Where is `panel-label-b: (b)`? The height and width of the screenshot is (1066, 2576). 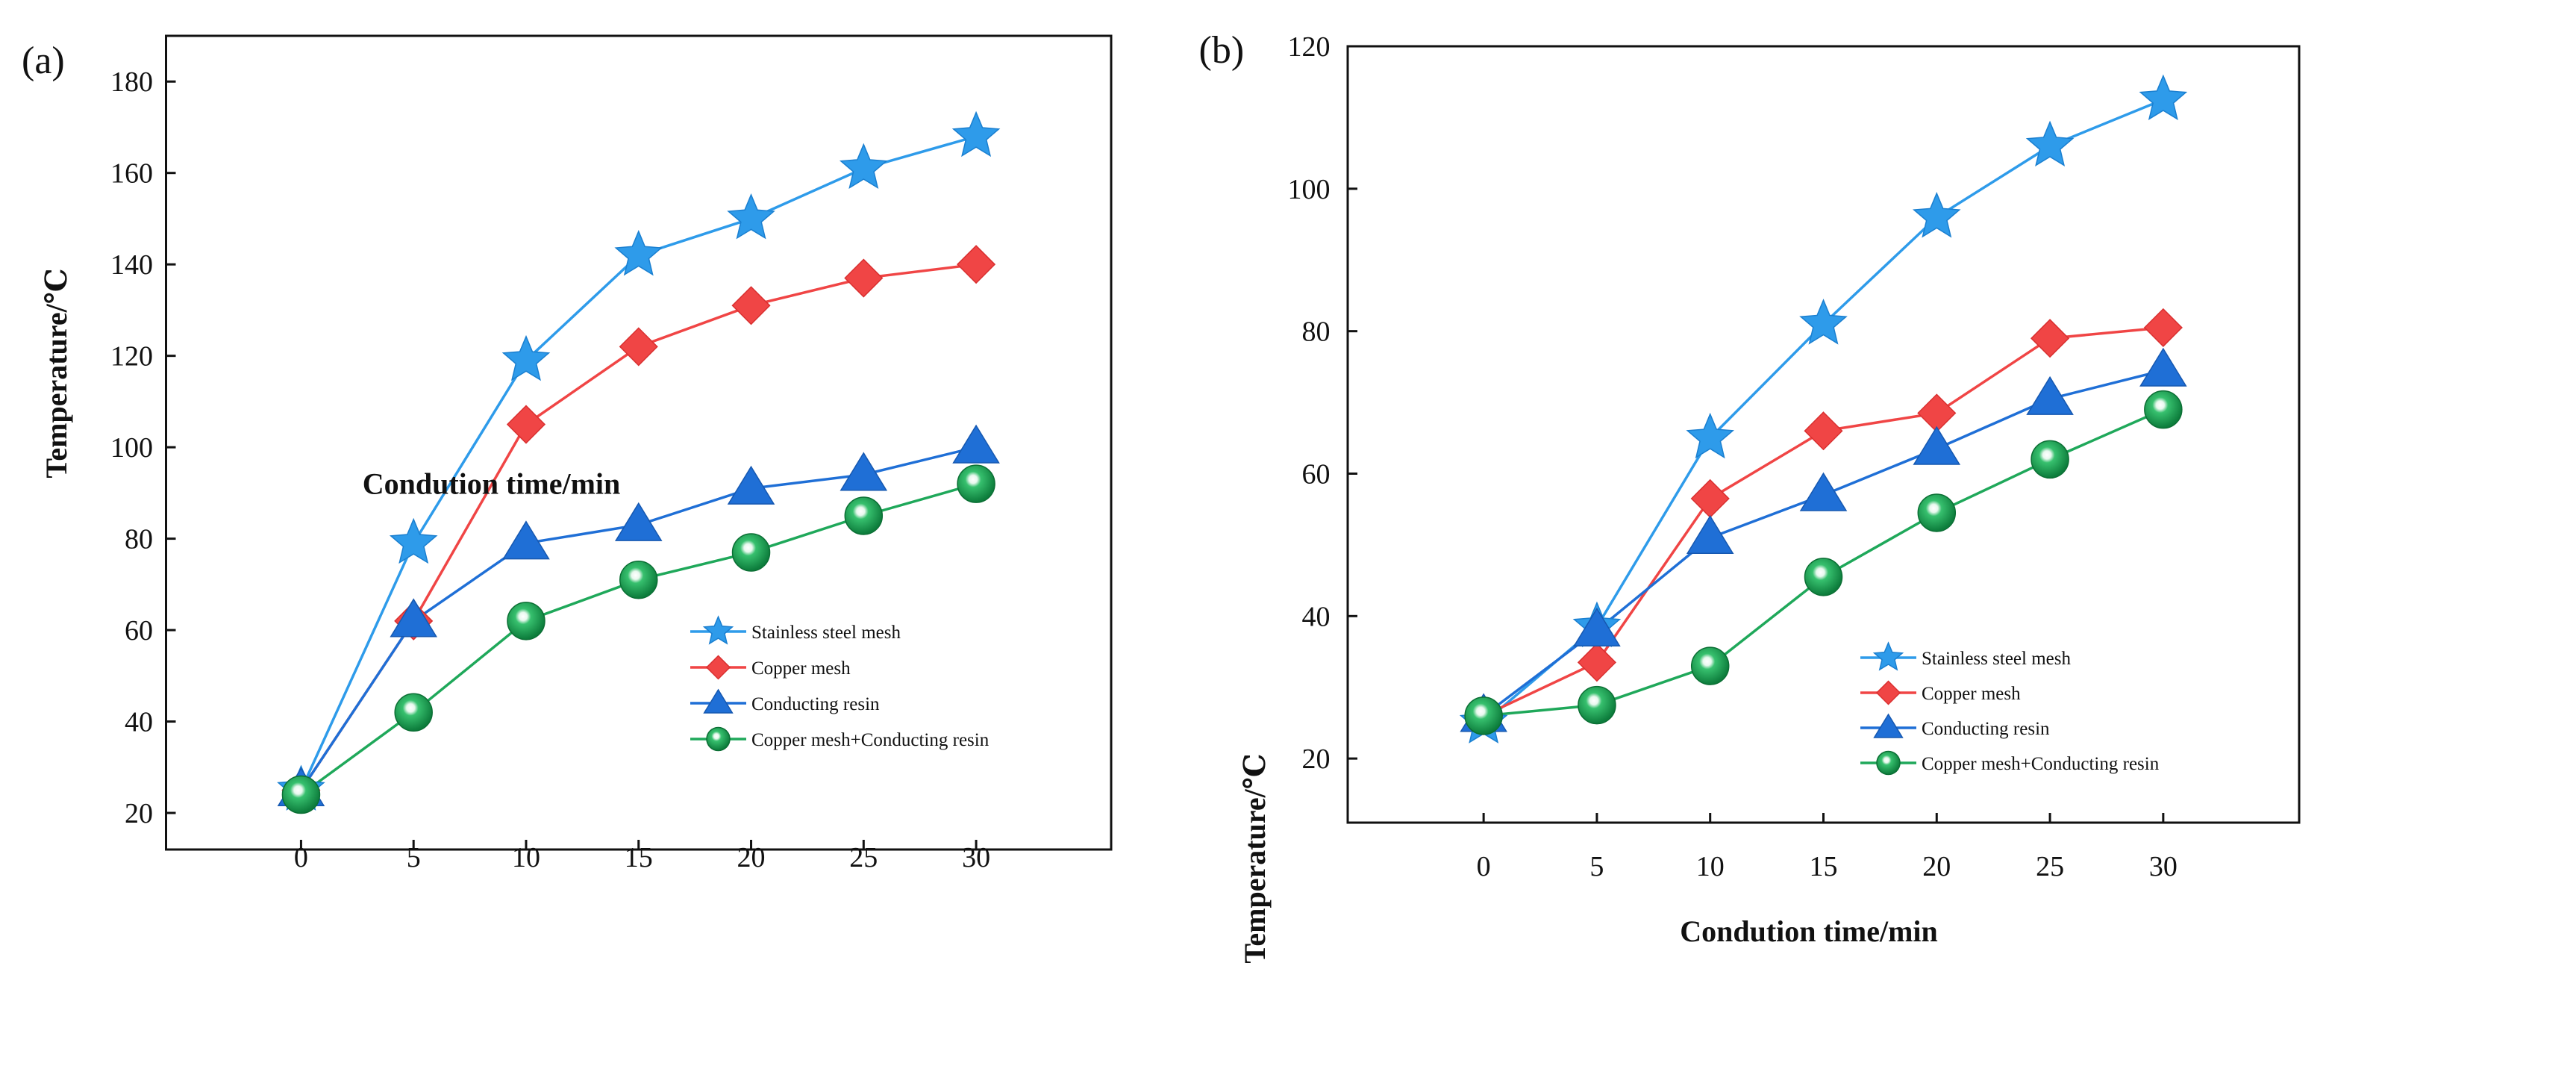
panel-label-b: (b) is located at coordinates (1222, 50).